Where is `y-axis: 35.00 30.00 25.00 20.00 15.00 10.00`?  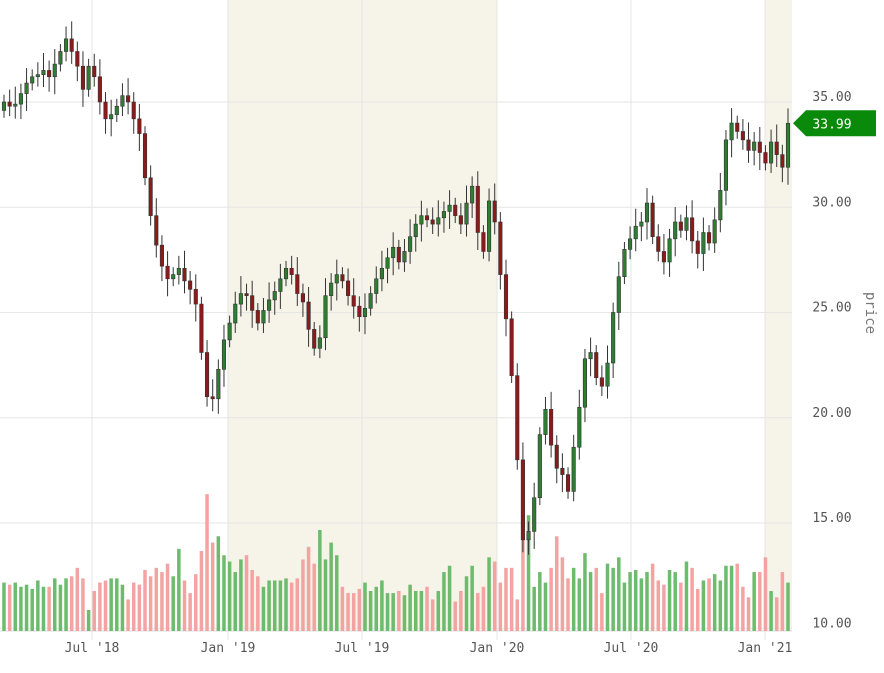
y-axis: 35.00 30.00 25.00 20.00 15.00 10.00 is located at coordinates (831, 360).